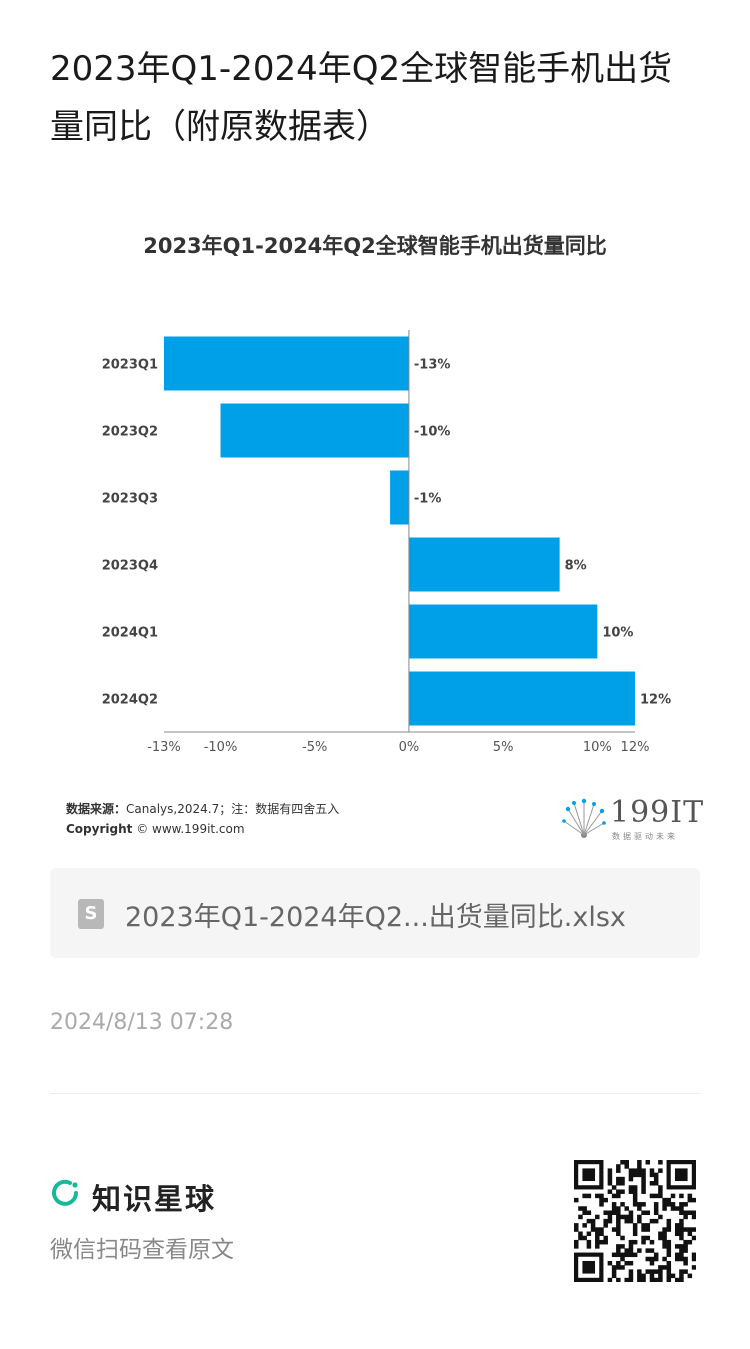 The image size is (750, 1349). I want to click on data-label-2023Q4: 8%, so click(576, 566).